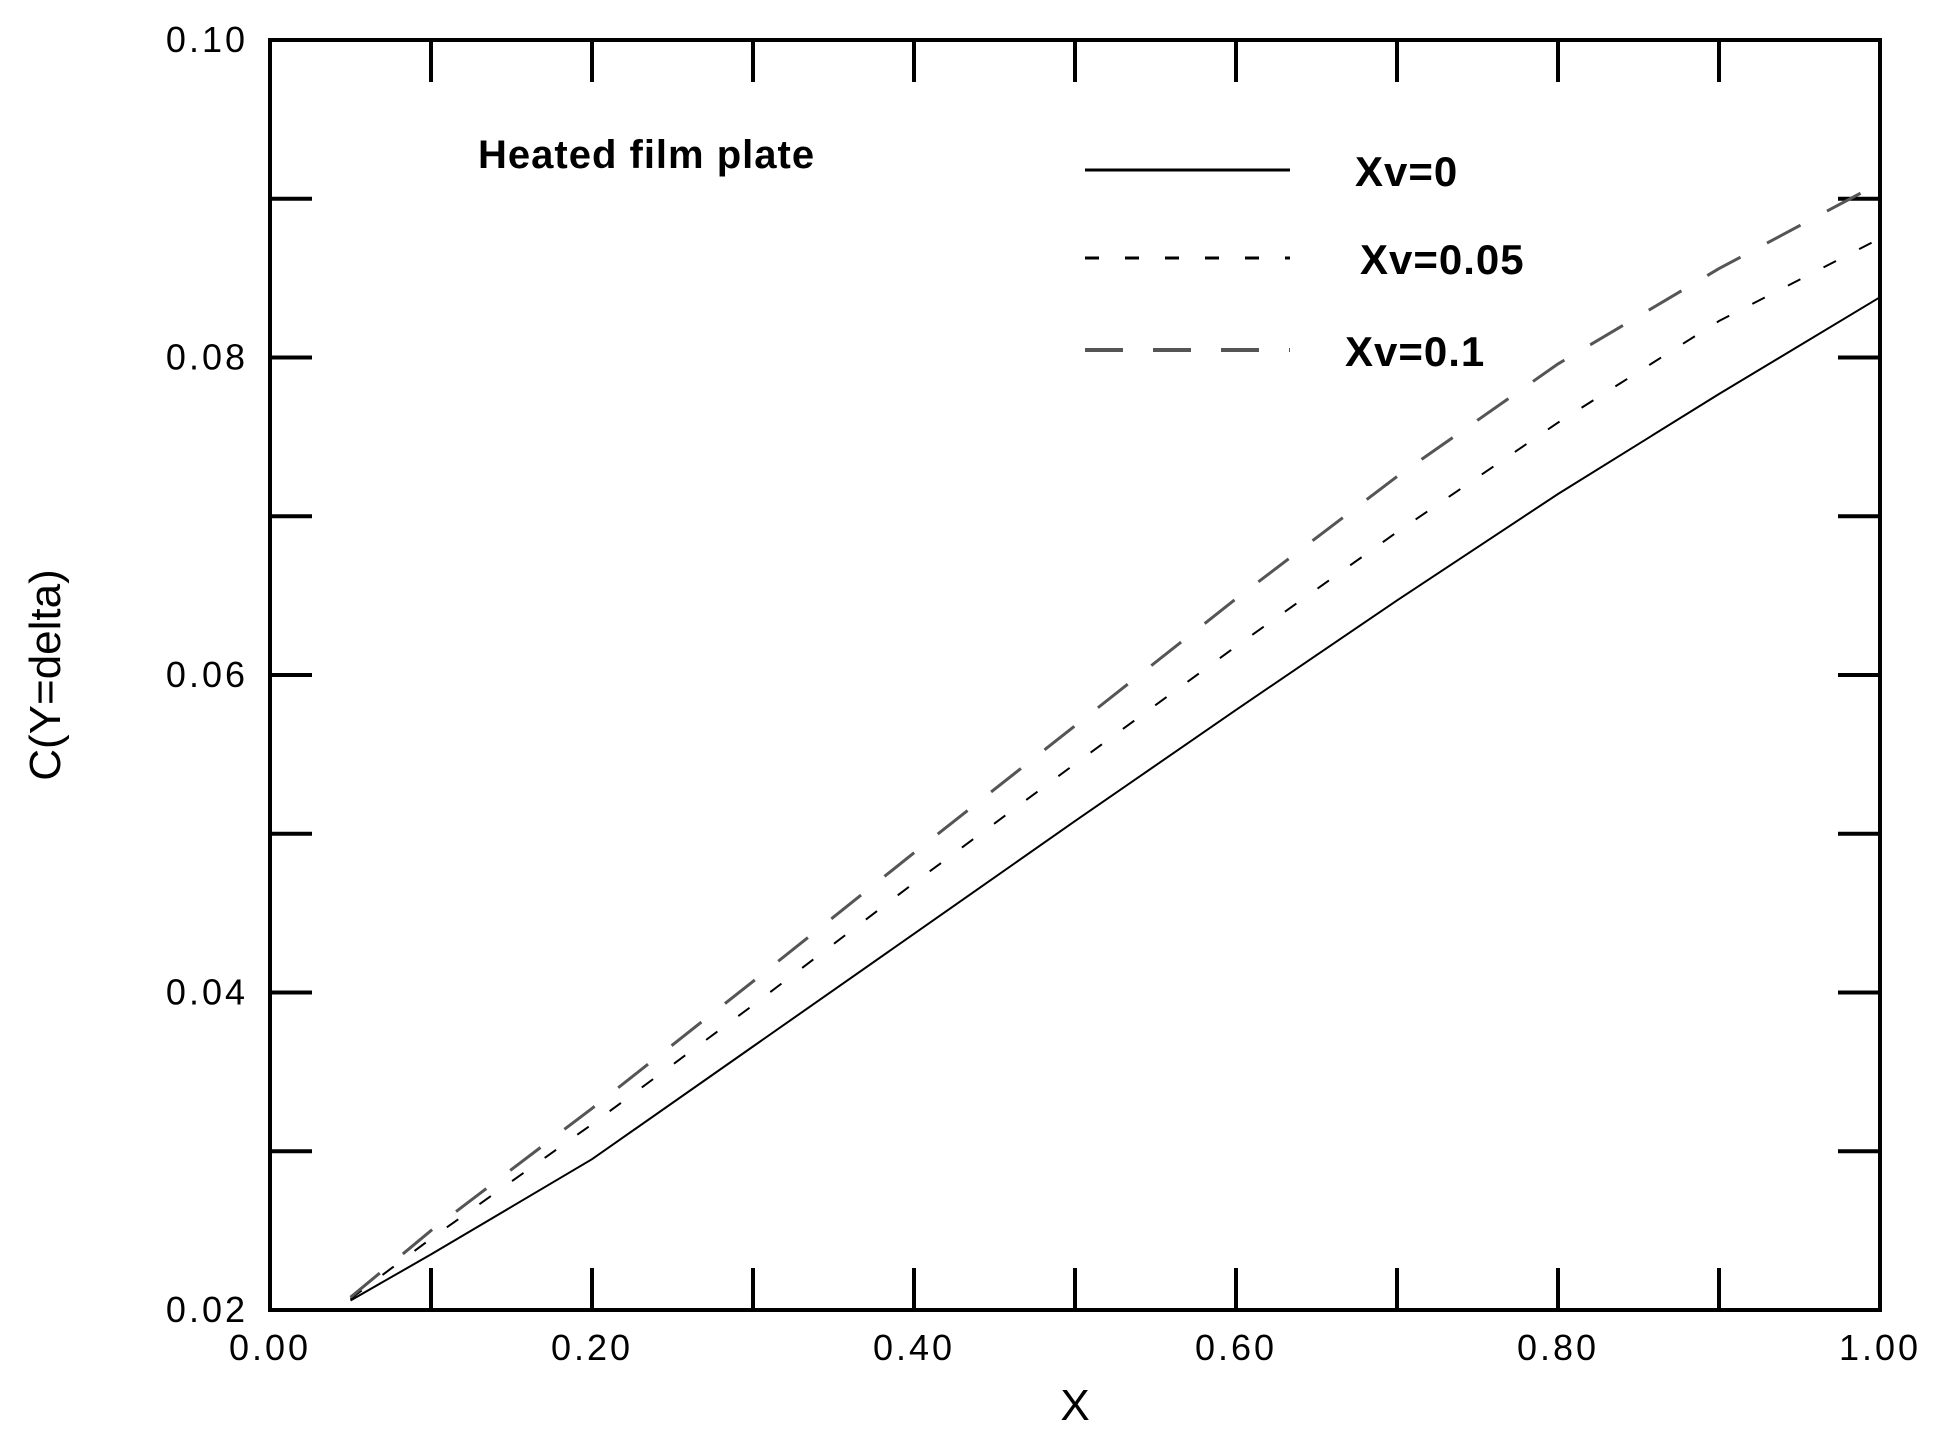 The image size is (1934, 1435). Describe the element at coordinates (1236, 1347) in the screenshot. I see `x-tick-label: 0.60` at that location.